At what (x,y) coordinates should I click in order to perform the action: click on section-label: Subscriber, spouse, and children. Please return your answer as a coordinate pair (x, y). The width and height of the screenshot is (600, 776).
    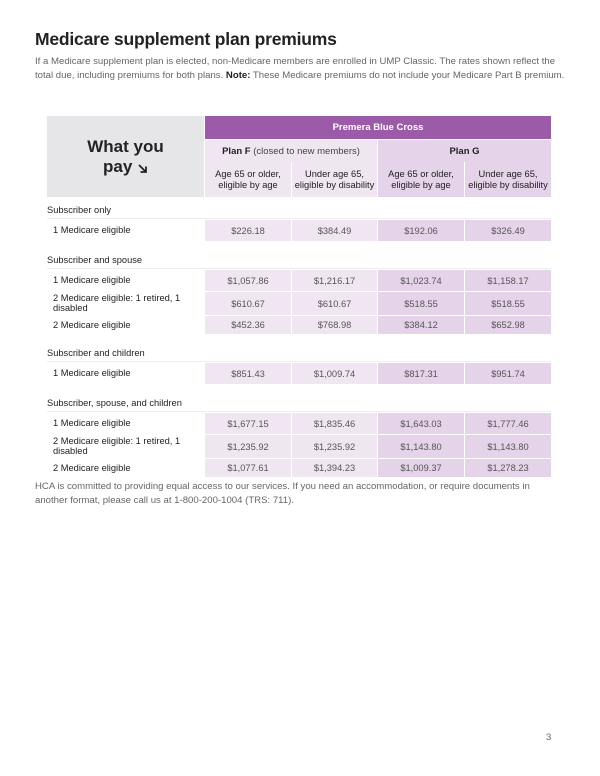
    Looking at the image, I should click on (299, 401).